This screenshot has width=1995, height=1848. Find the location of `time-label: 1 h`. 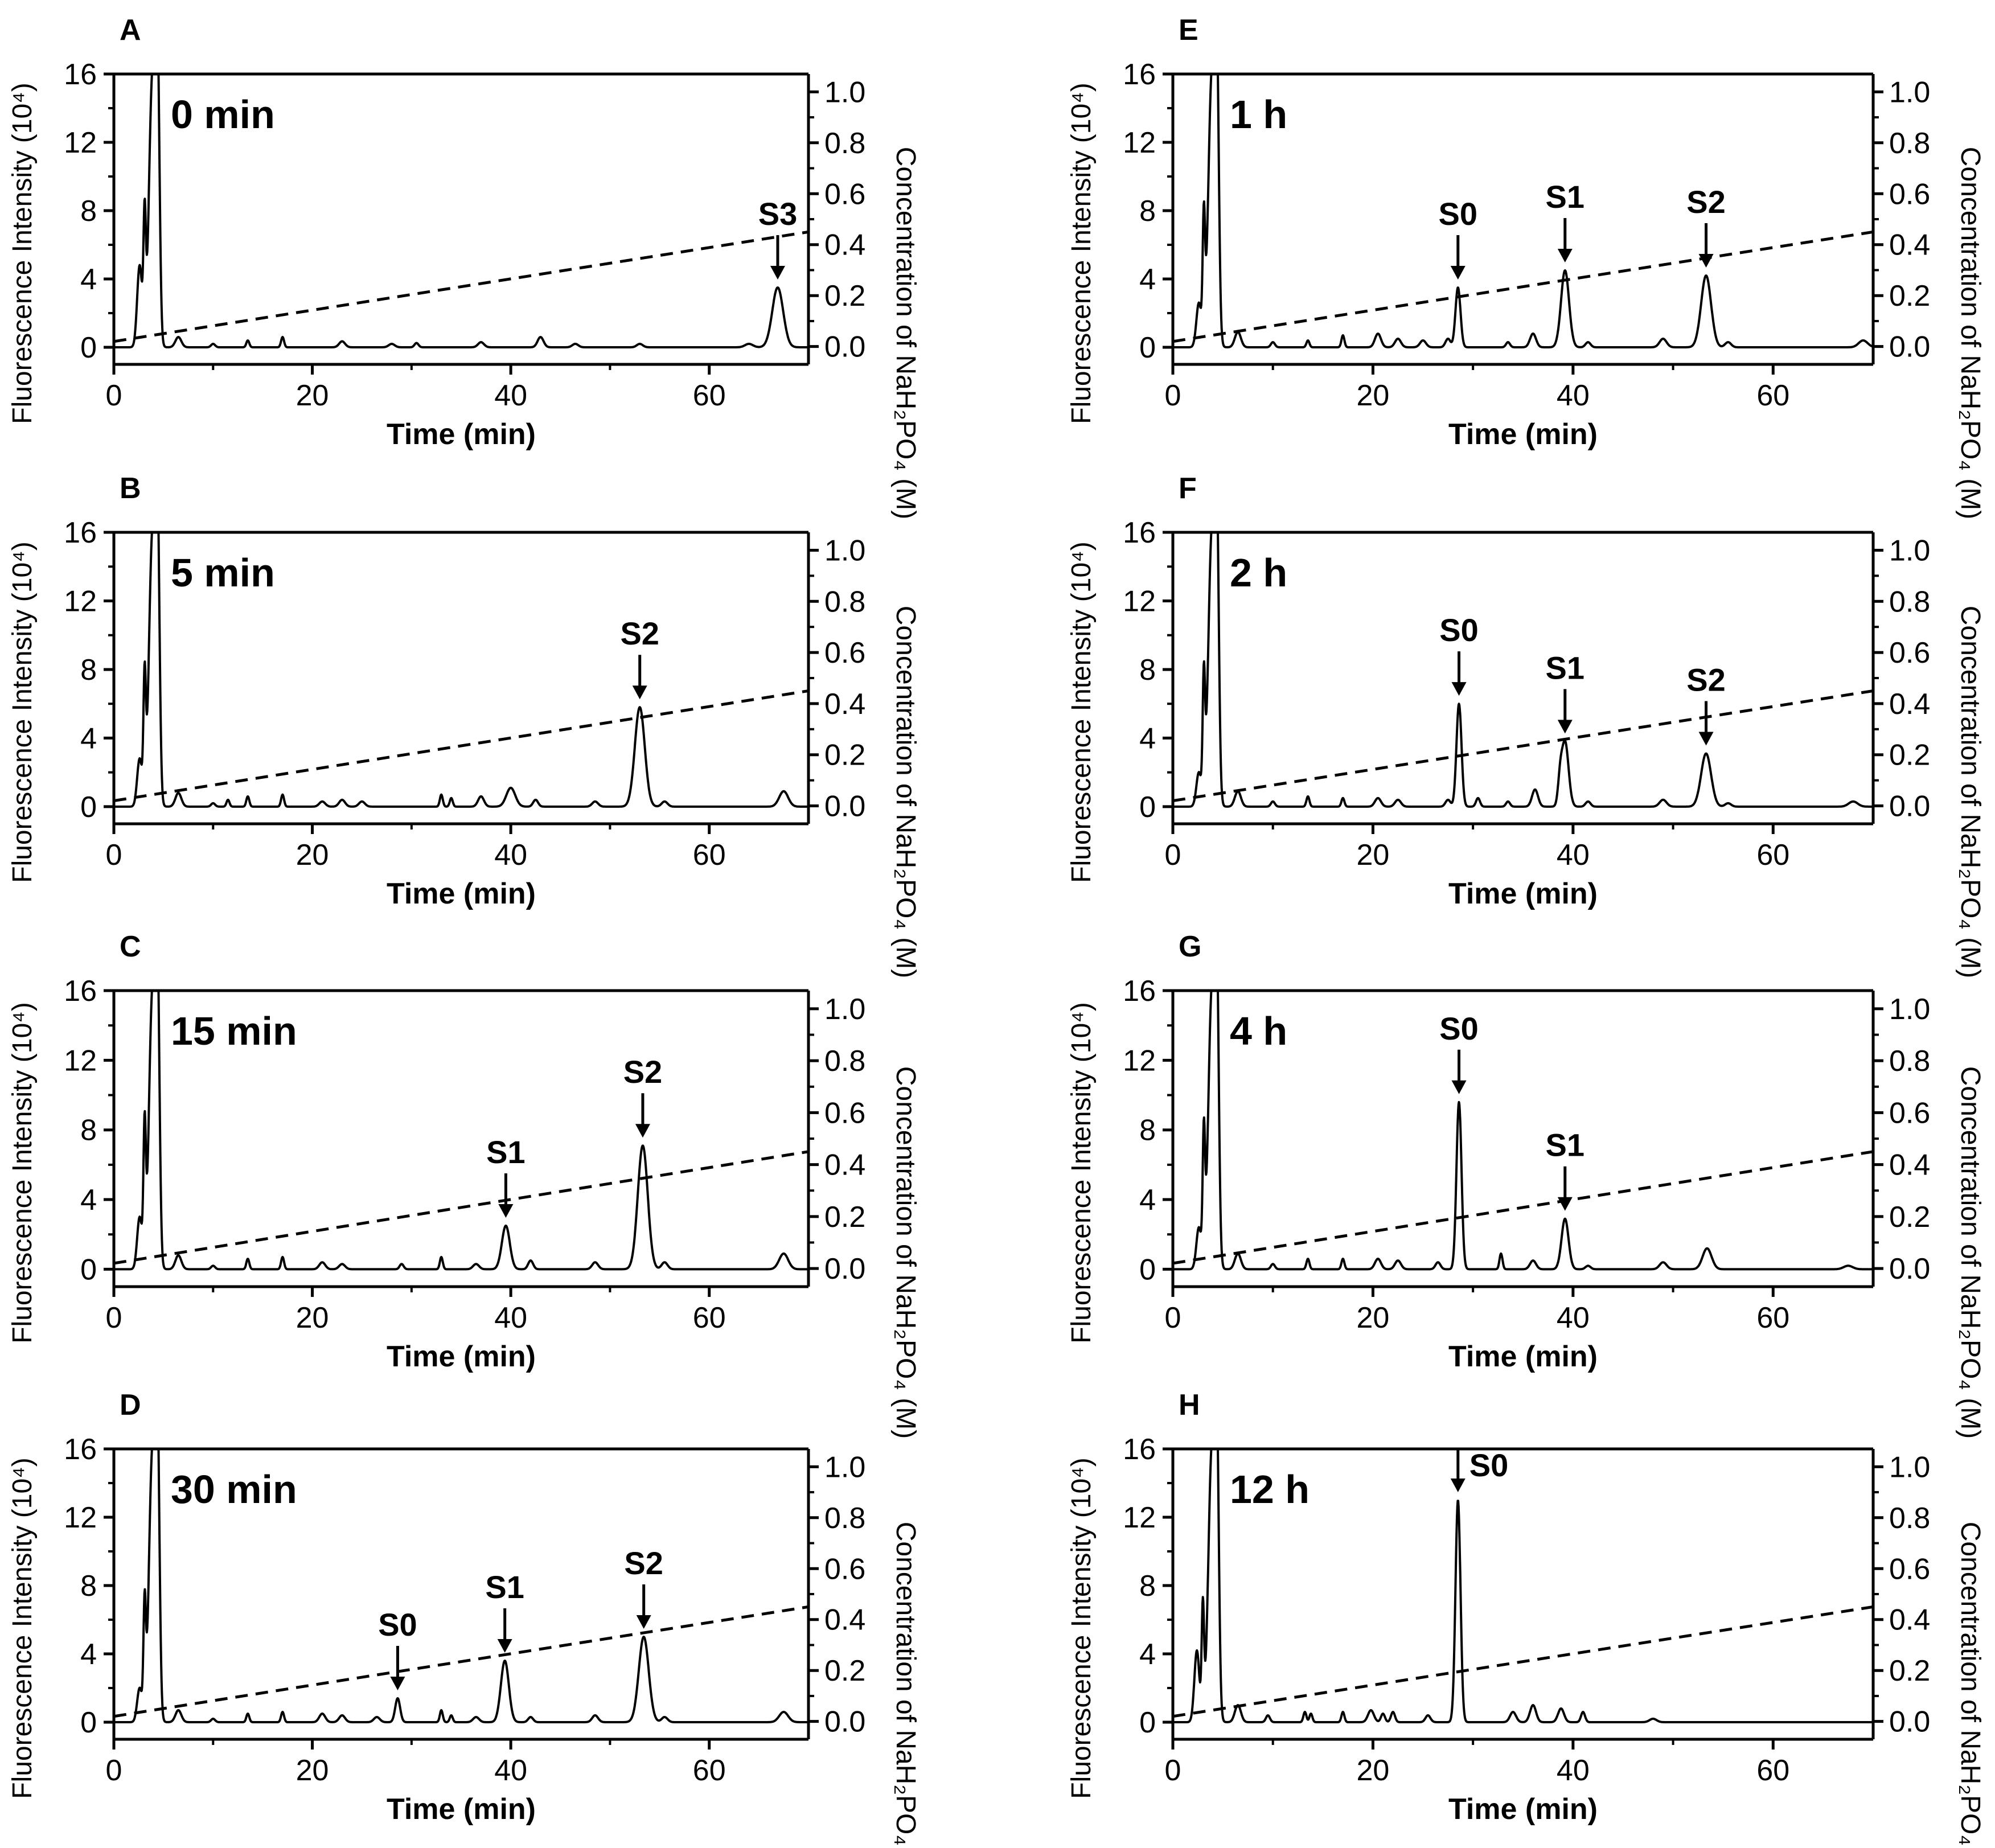

time-label: 1 h is located at coordinates (1258, 114).